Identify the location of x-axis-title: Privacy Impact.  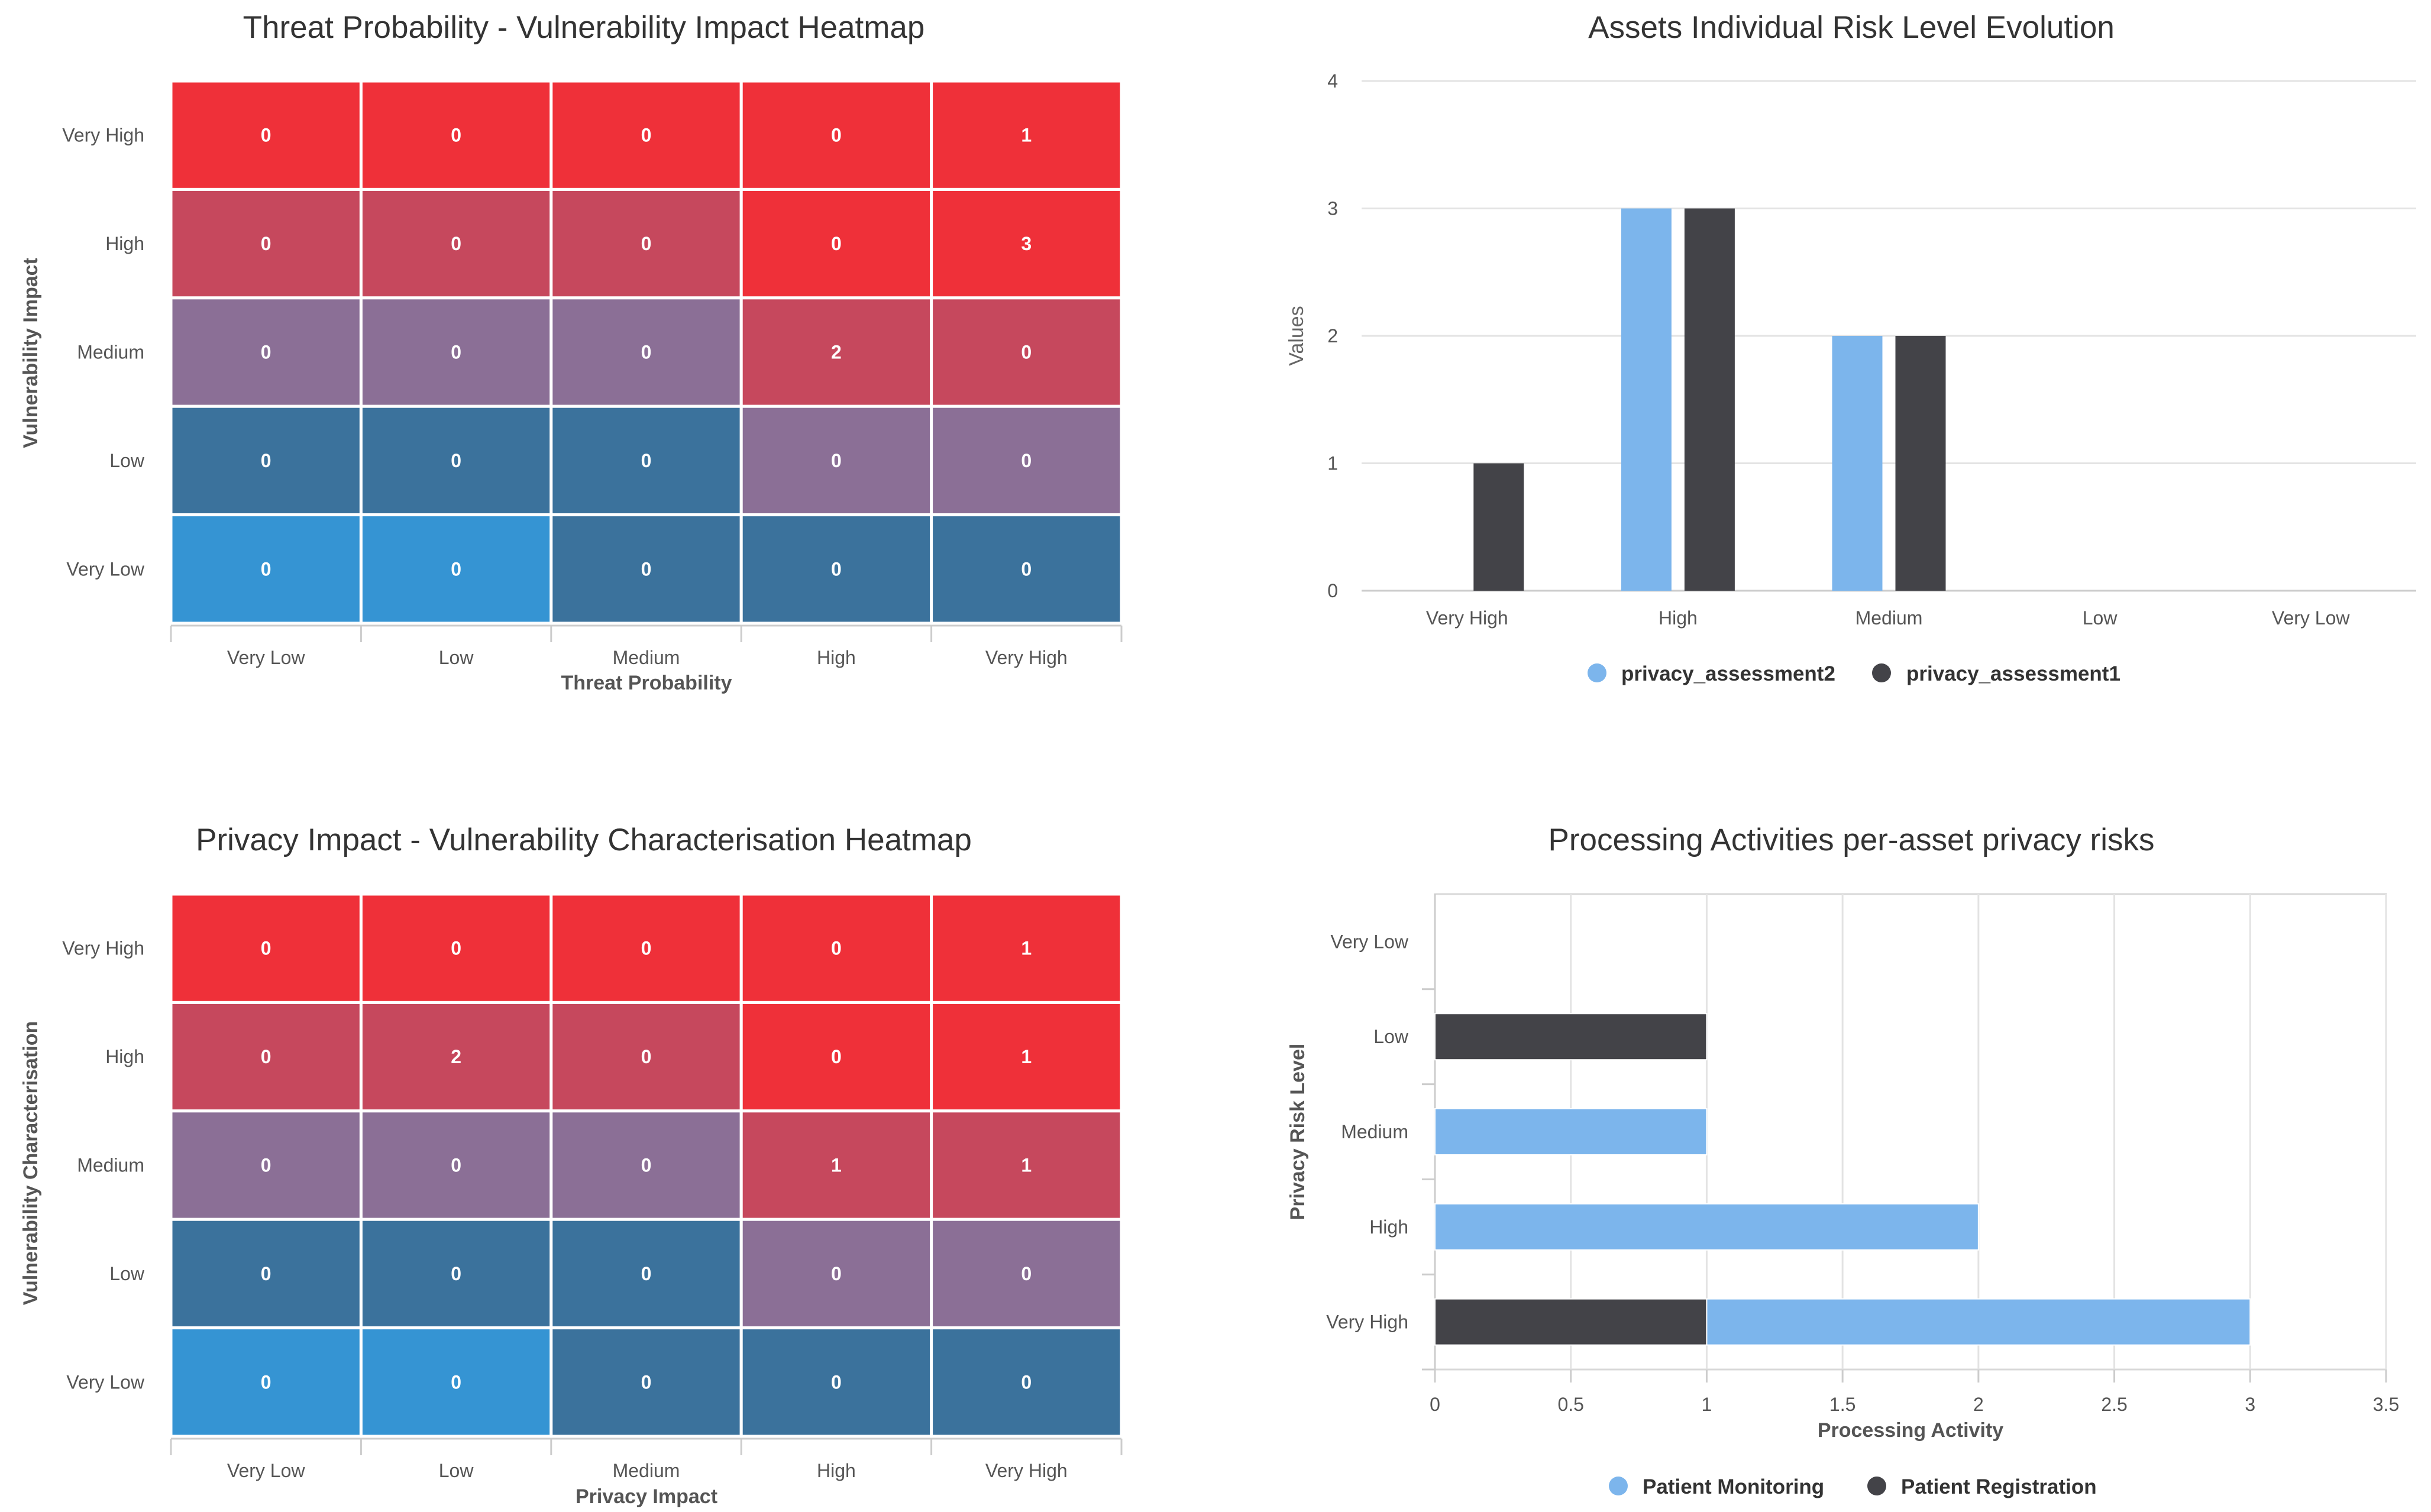
(646, 1496).